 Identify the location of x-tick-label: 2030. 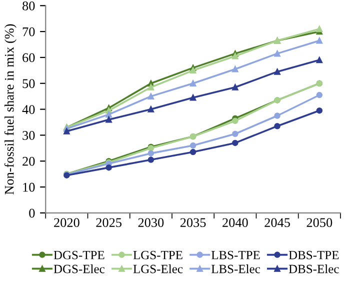
(151, 223).